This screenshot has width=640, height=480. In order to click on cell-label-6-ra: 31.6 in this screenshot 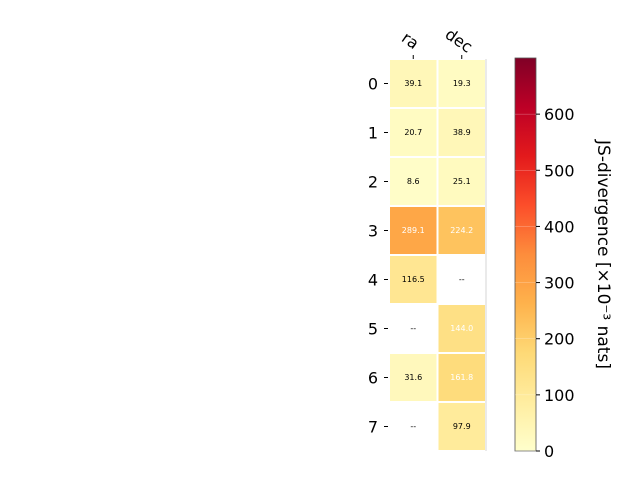, I will do `click(413, 377)`.